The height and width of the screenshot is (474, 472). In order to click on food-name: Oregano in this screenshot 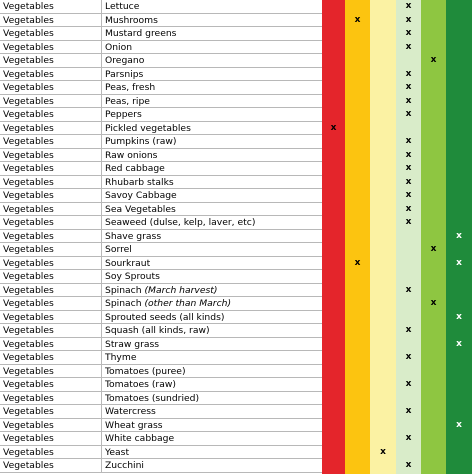, I will do `click(125, 60)`.